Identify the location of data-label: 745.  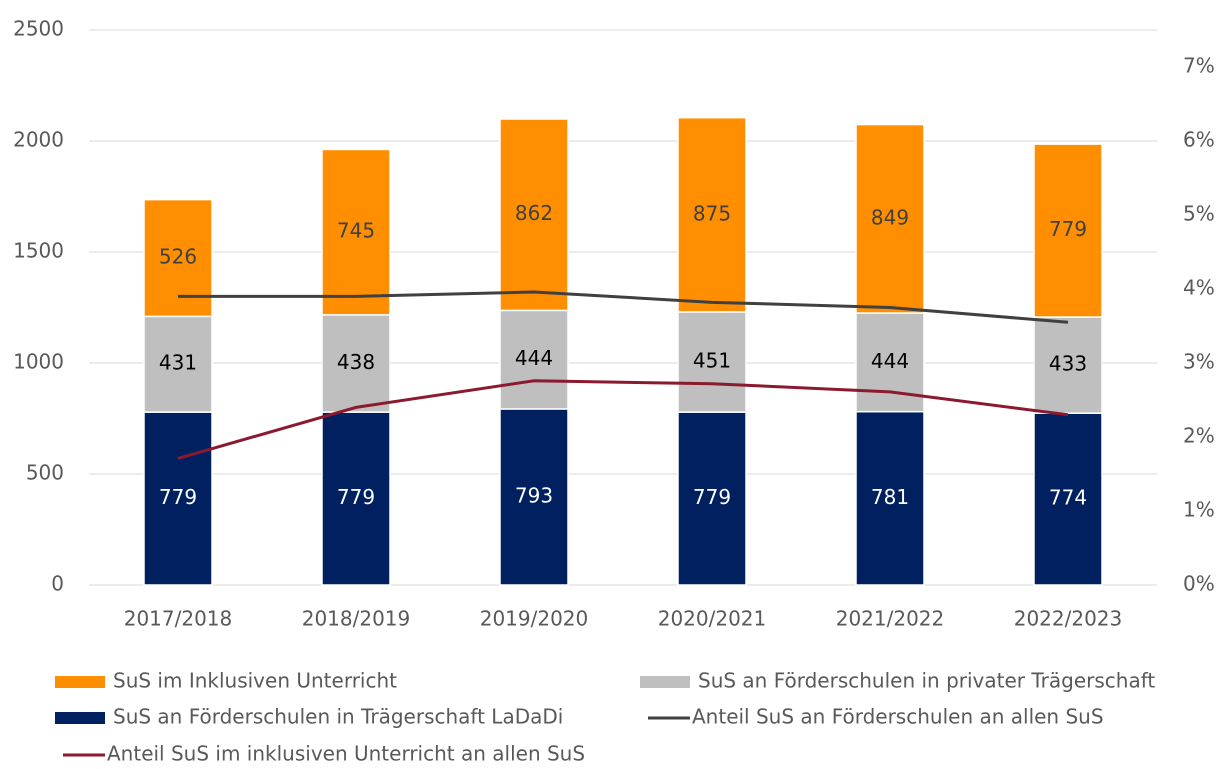
(356, 231).